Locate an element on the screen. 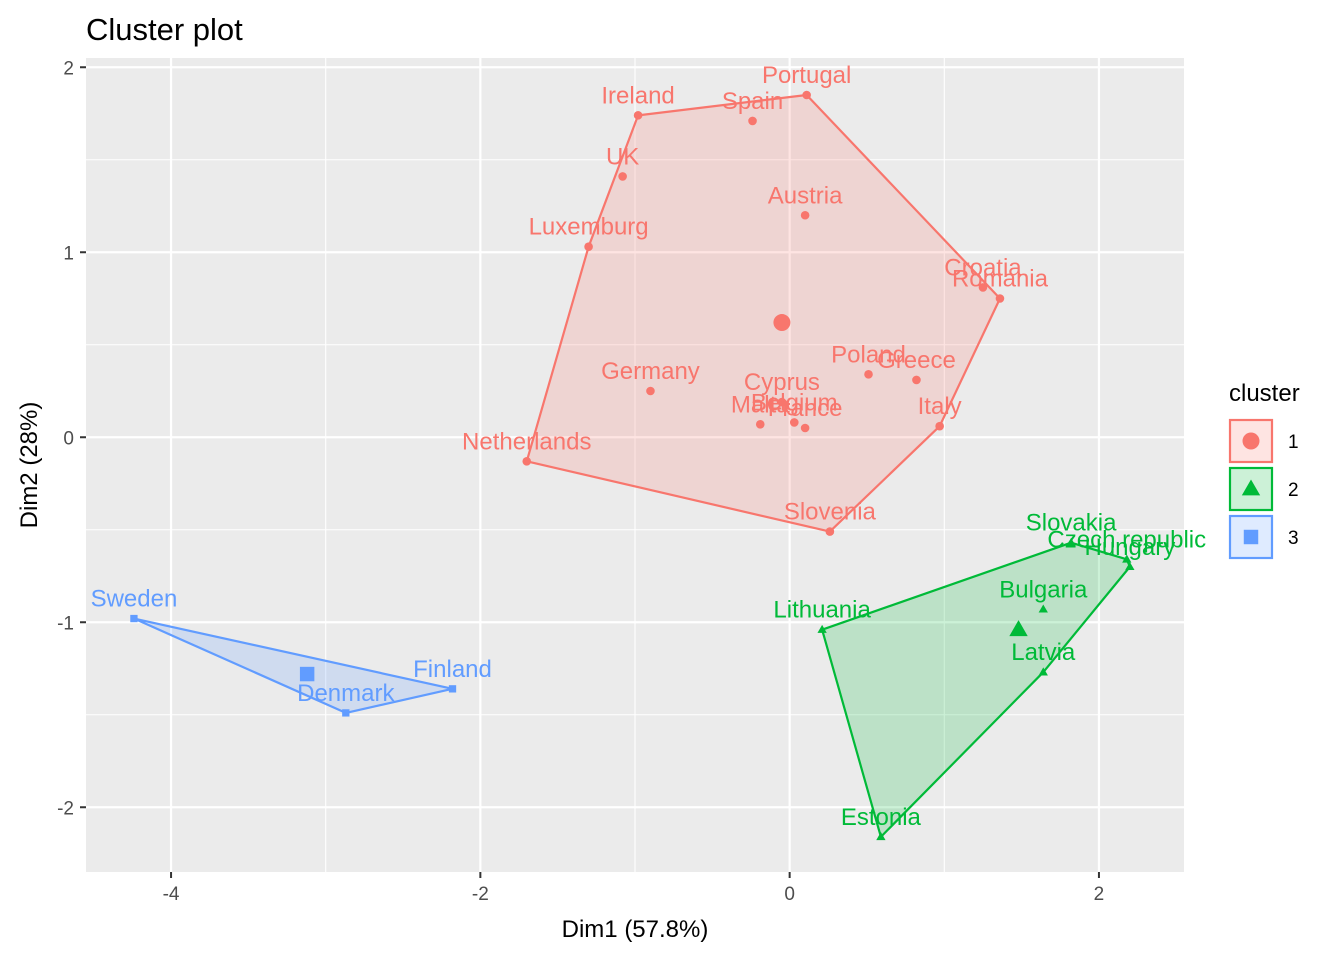  x-tick-label: 0 is located at coordinates (789, 894).